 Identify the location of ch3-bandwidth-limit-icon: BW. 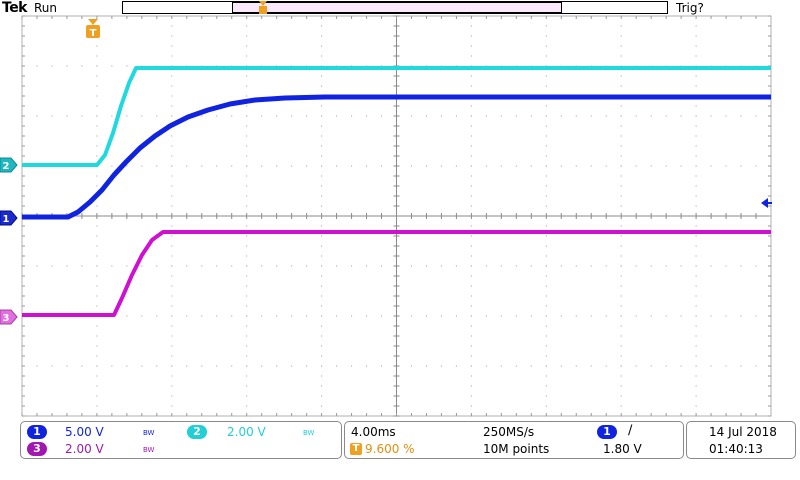
(149, 450).